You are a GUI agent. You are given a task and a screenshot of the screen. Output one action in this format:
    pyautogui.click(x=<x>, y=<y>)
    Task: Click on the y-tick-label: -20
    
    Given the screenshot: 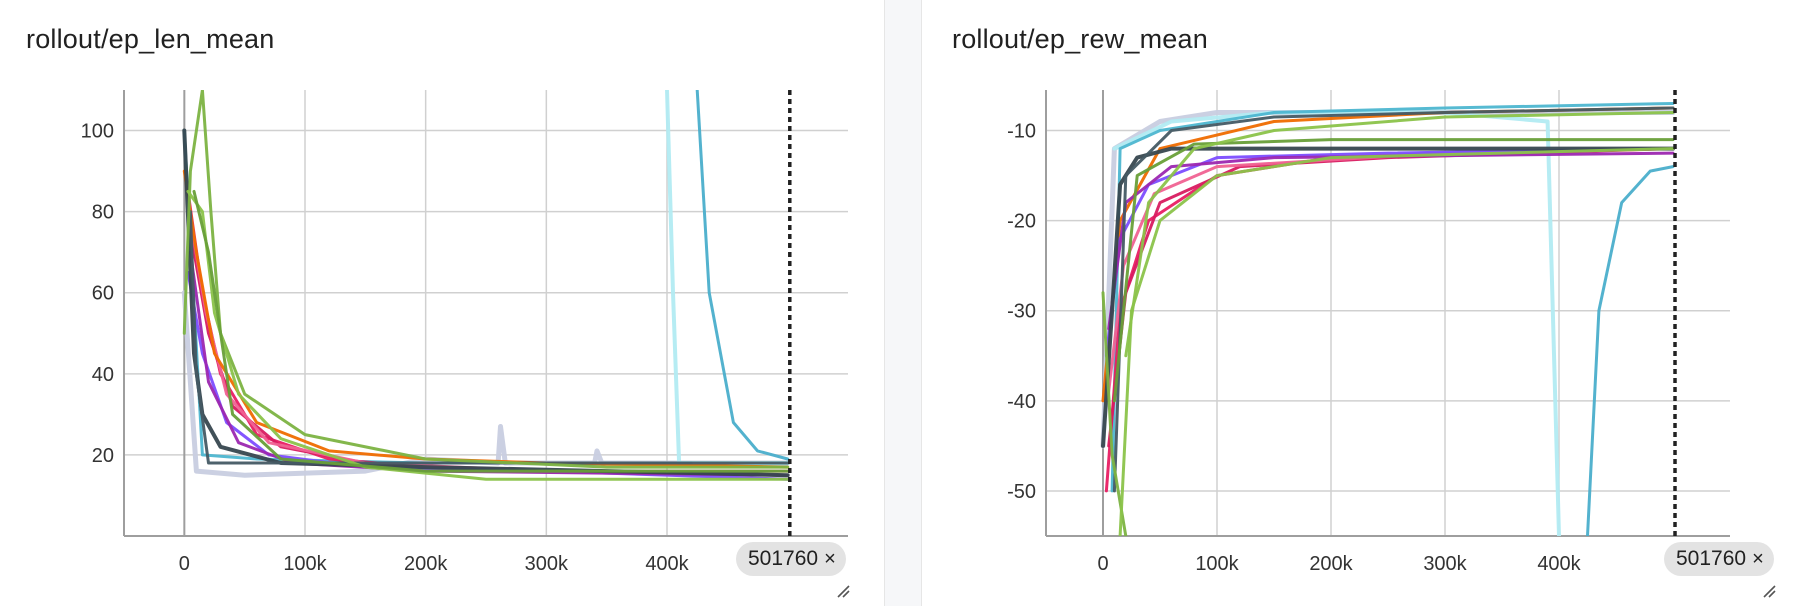 What is the action you would take?
    pyautogui.click(x=1021, y=222)
    